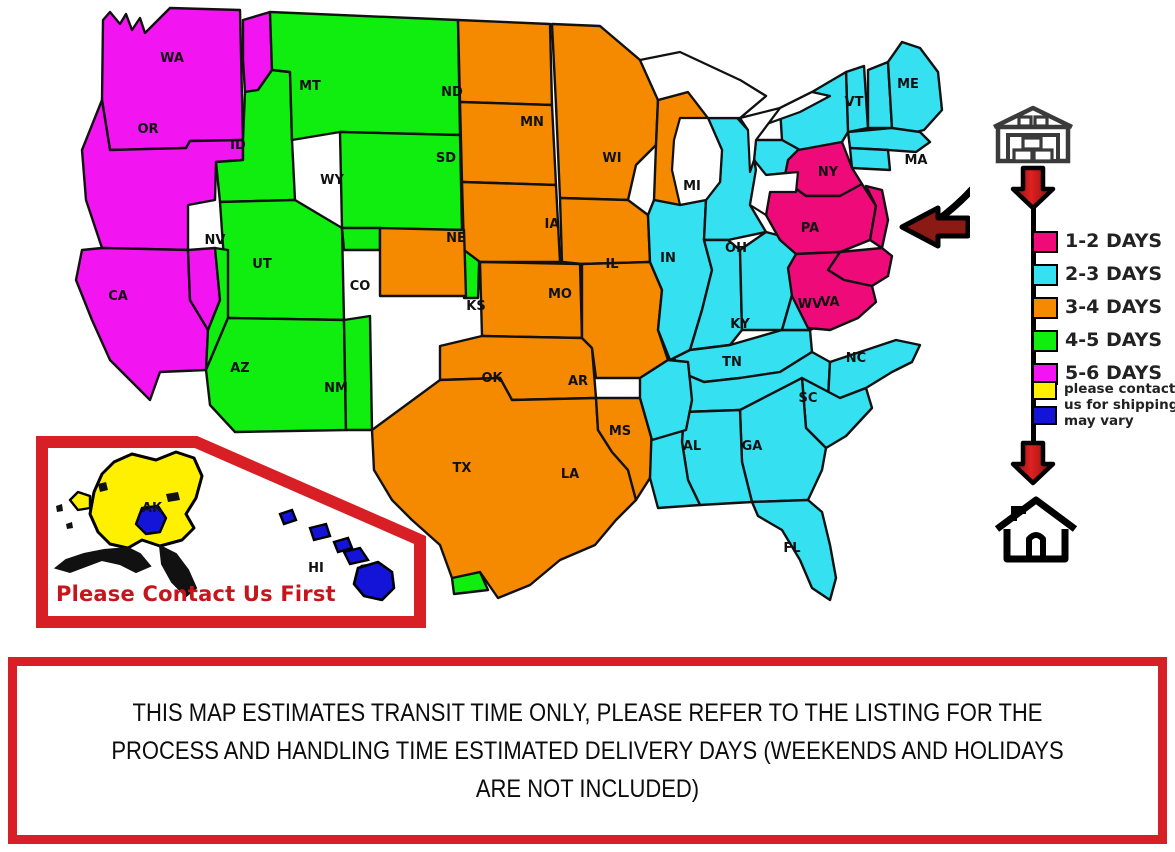 This screenshot has width=1175, height=852. What do you see at coordinates (1033, 188) in the screenshot?
I see `red-arrow-down-icon-top` at bounding box center [1033, 188].